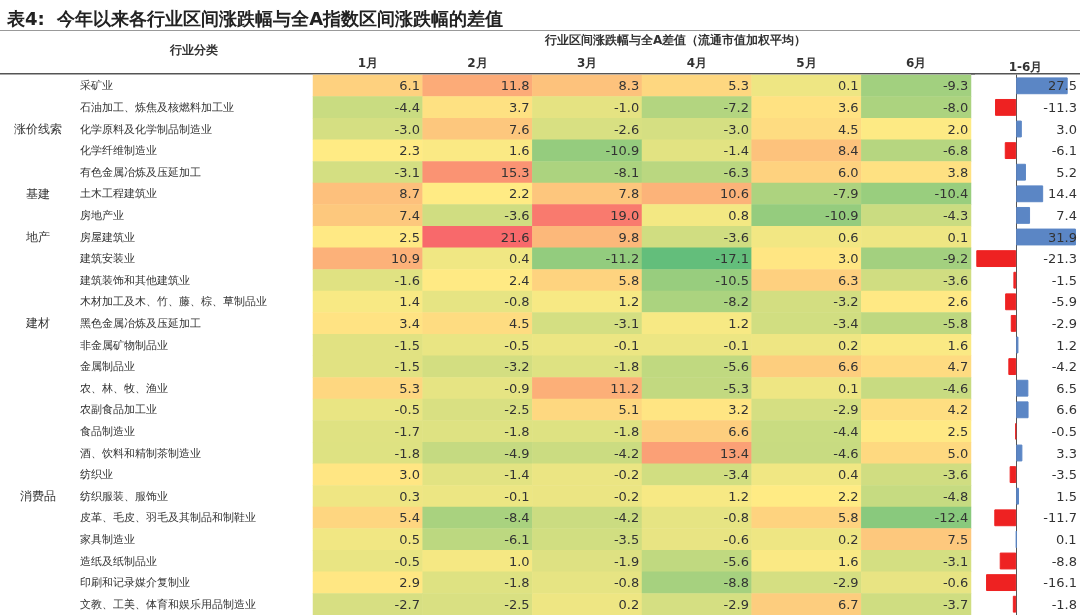 This screenshot has height=615, width=1080. Describe the element at coordinates (806, 63) in the screenshot. I see `x-tick-label: 5月` at that location.